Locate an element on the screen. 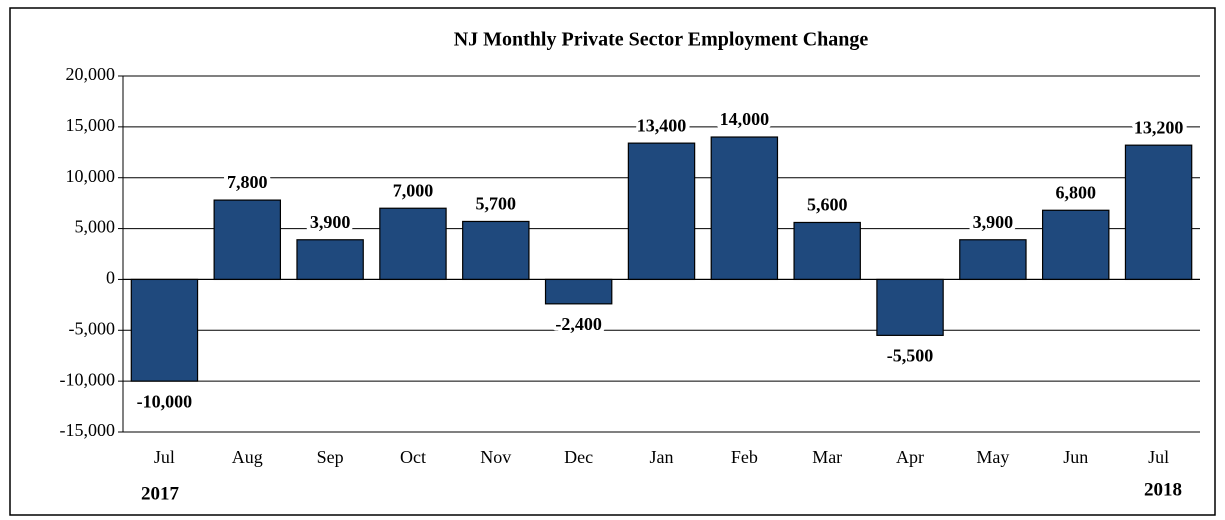 This screenshot has height=520, width=1225. x-tick-label: Aug is located at coordinates (247, 457).